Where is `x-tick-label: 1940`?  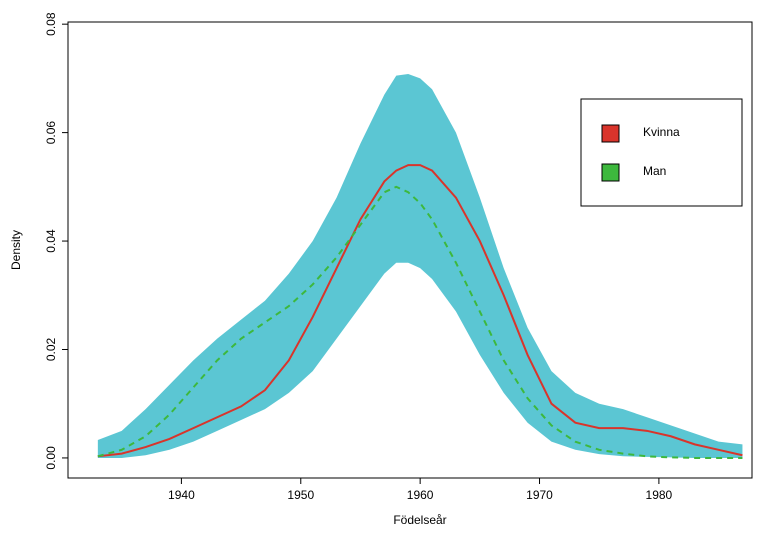 x-tick-label: 1940 is located at coordinates (181, 495).